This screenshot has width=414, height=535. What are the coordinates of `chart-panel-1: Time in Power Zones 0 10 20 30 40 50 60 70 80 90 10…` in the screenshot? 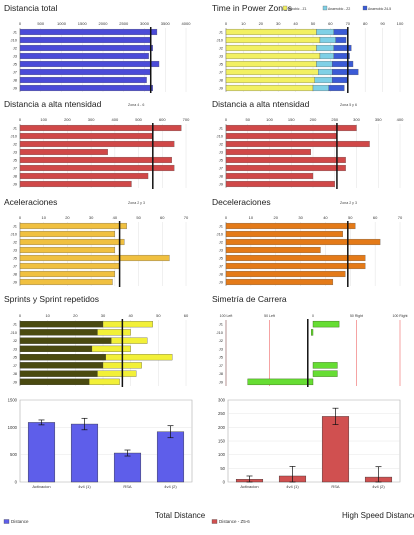 It's located at (308, 48).